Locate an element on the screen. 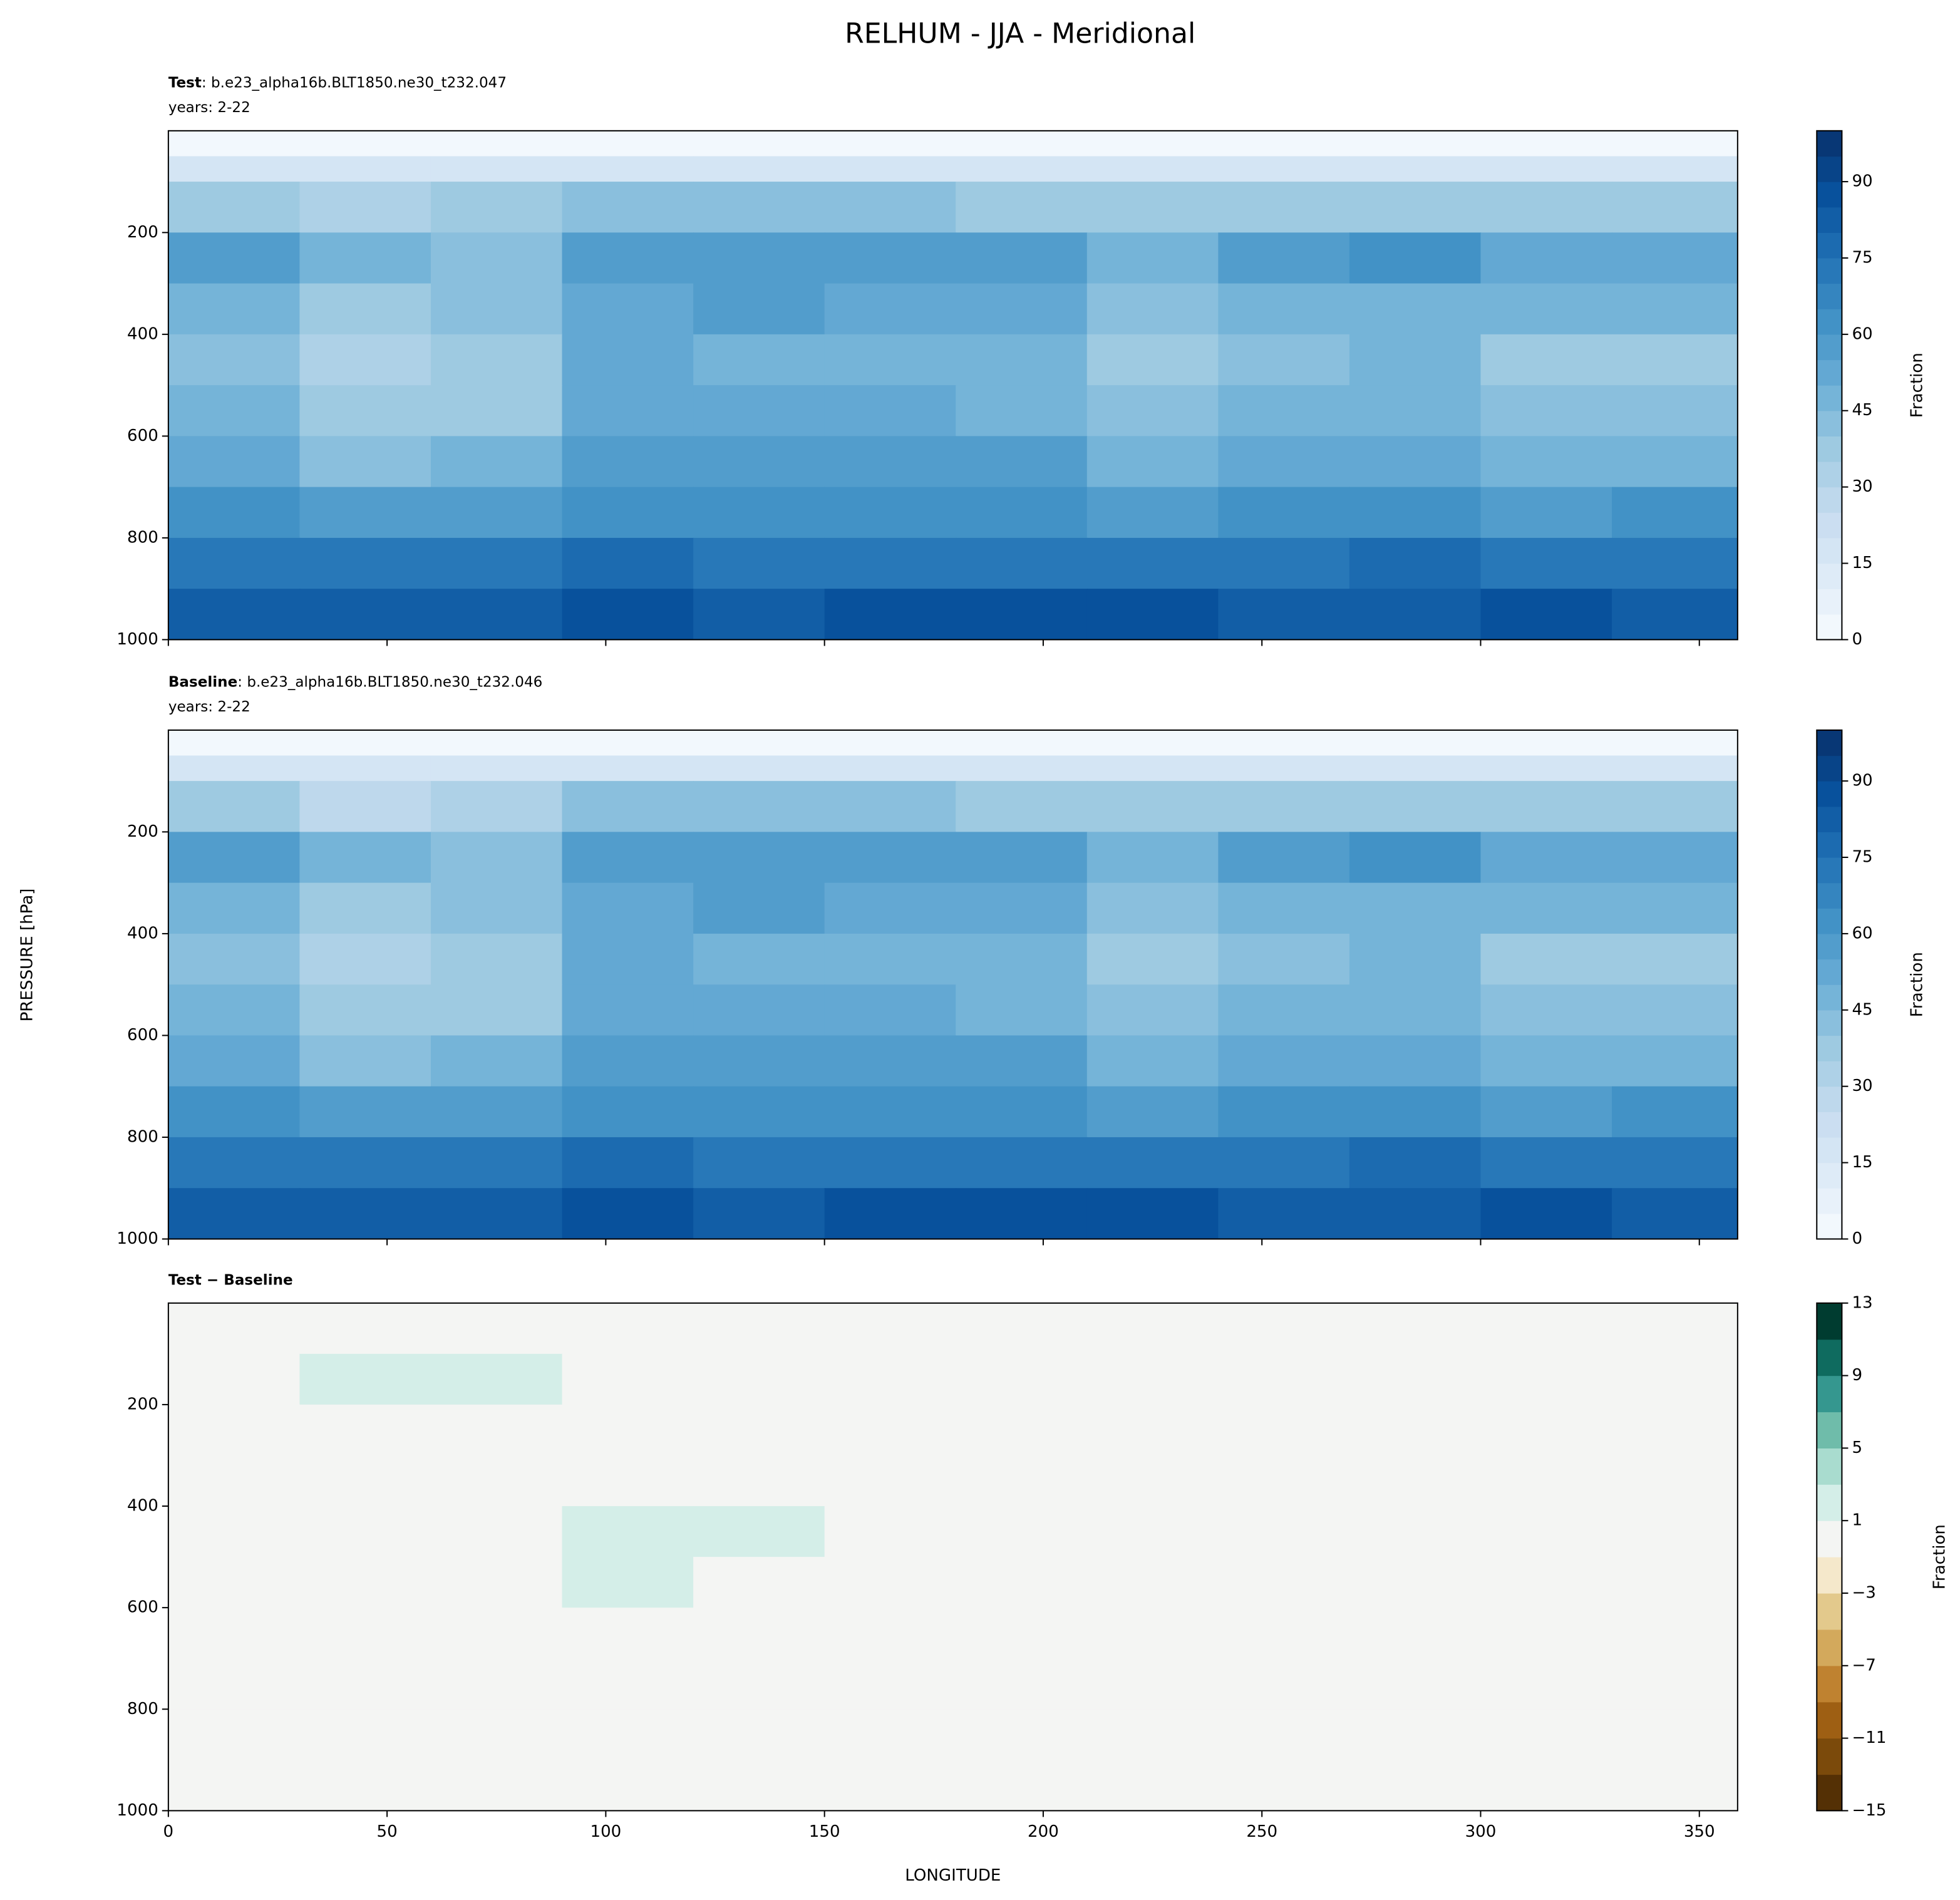 The width and height of the screenshot is (1960, 1900). colorbar-label: Fraction is located at coordinates (1916, 385).